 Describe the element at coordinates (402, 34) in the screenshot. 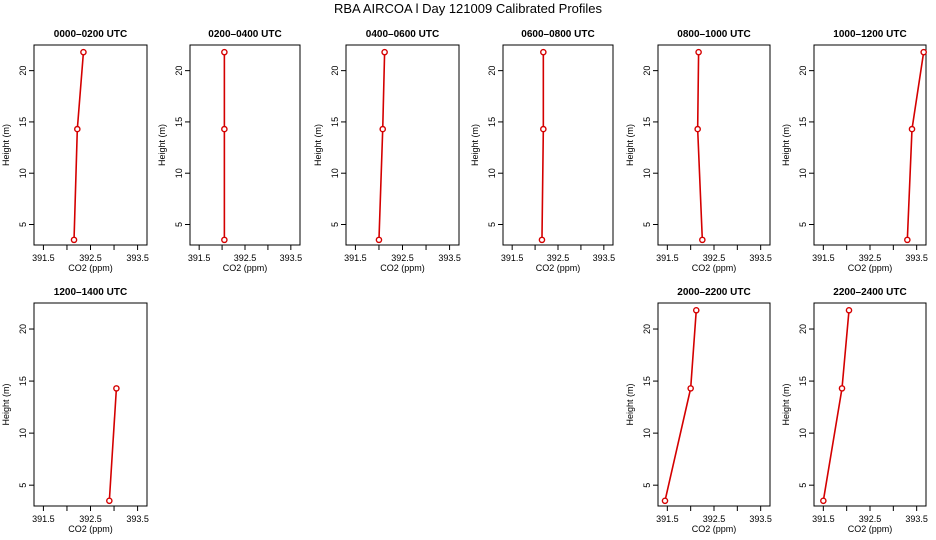

I see `panel-title: 0400–0600 UTC` at that location.